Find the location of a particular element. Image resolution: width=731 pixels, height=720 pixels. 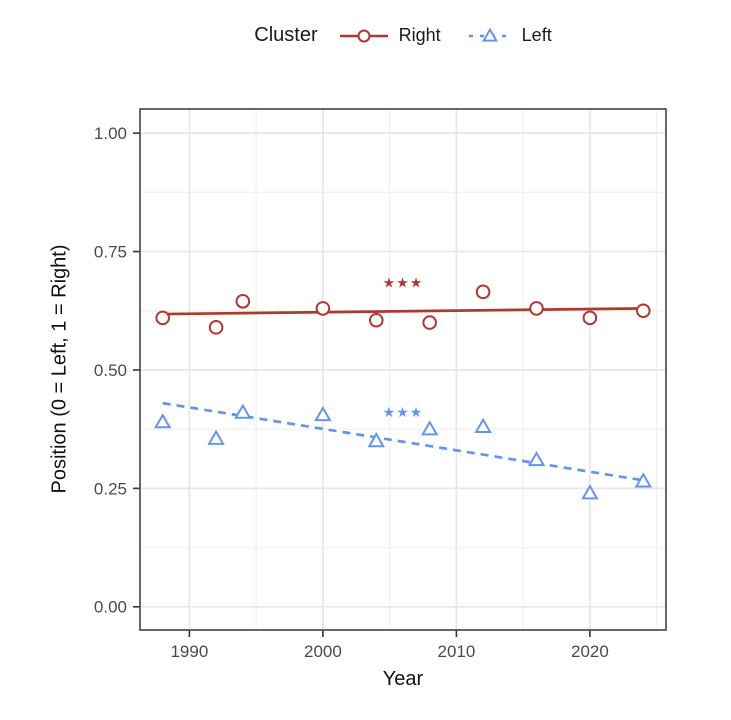

right-series-key-icon is located at coordinates (363, 35).